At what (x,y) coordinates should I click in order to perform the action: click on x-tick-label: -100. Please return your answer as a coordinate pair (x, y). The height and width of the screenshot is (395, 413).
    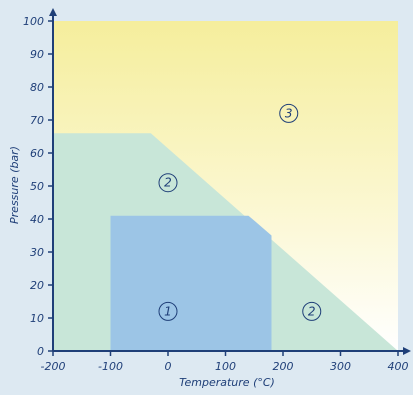
    Looking at the image, I should click on (110, 366).